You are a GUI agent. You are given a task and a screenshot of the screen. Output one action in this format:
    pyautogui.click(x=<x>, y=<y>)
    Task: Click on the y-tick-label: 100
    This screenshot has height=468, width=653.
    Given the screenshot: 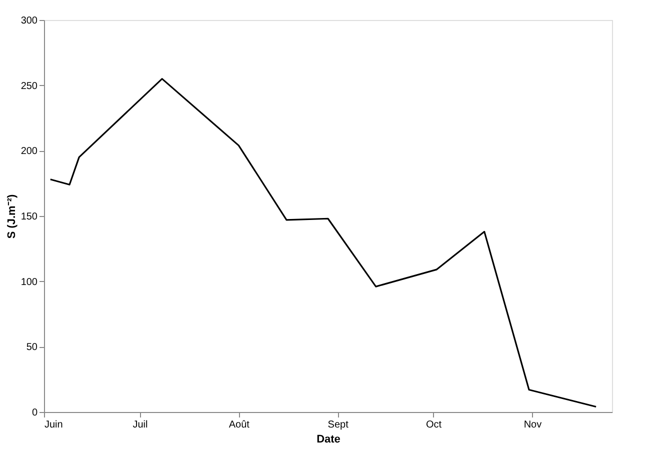 What is the action you would take?
    pyautogui.click(x=29, y=282)
    